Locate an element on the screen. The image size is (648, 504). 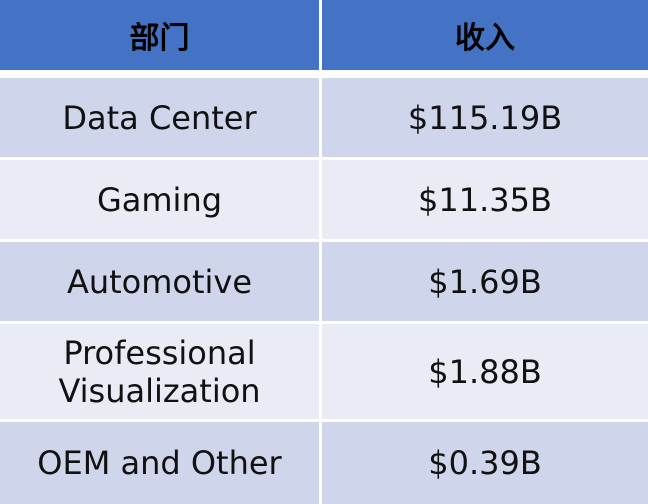
segment-cell: Gaming is located at coordinates (161, 201).